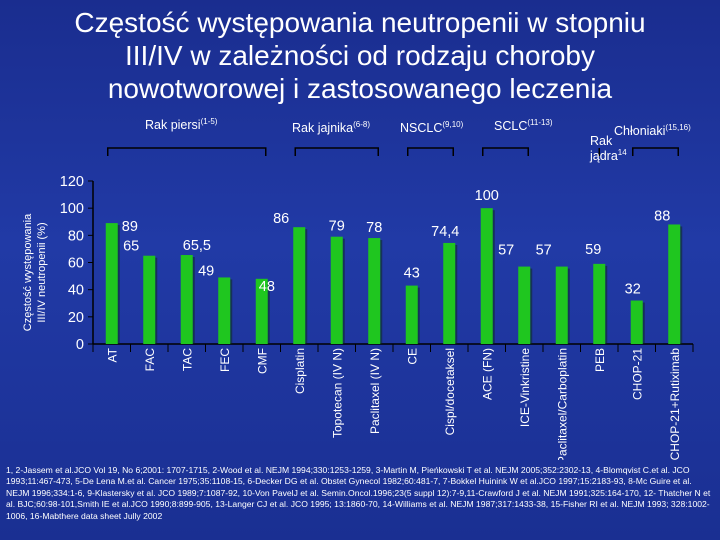 The image size is (720, 540). Describe the element at coordinates (76, 318) in the screenshot. I see `y-tick-label: 20` at that location.